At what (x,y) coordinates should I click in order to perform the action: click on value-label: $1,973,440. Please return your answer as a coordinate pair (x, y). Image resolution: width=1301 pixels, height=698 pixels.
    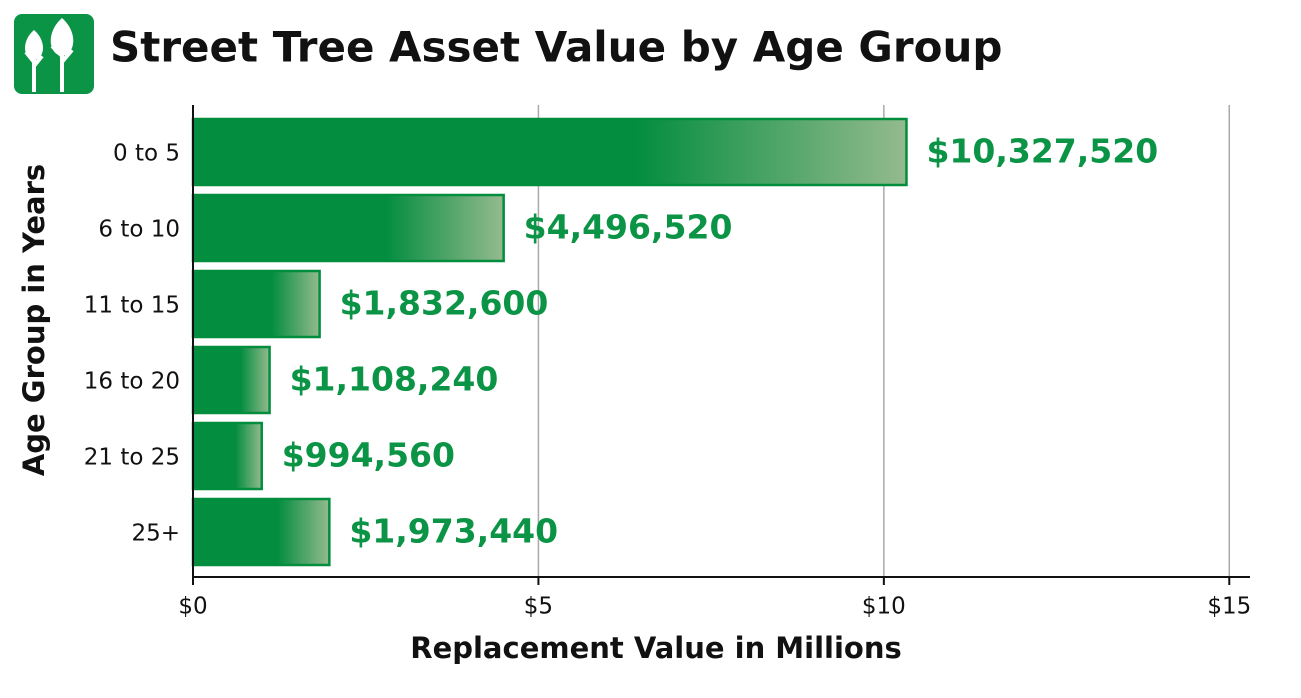
    Looking at the image, I should click on (453, 531).